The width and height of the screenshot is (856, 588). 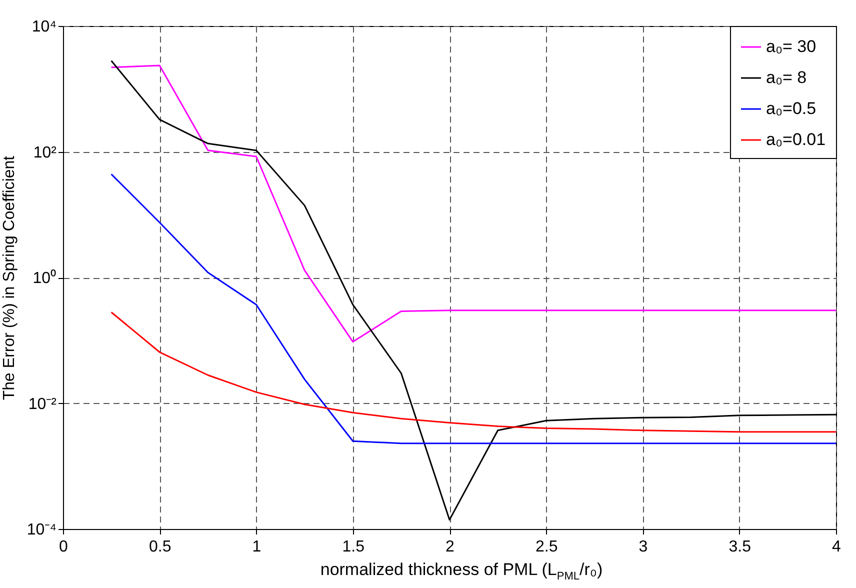 I want to click on x-tick-label: 3.5, so click(x=740, y=547).